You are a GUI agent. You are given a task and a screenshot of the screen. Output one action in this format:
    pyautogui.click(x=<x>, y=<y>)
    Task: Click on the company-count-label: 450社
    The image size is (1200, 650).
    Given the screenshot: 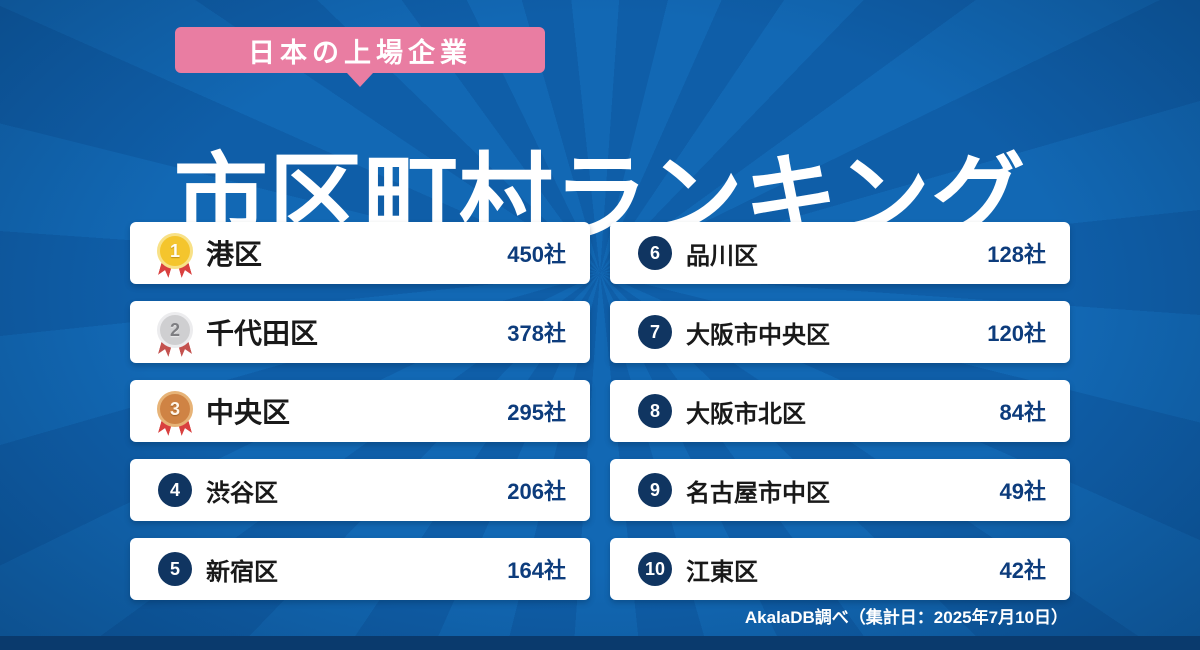 What is the action you would take?
    pyautogui.click(x=536, y=254)
    